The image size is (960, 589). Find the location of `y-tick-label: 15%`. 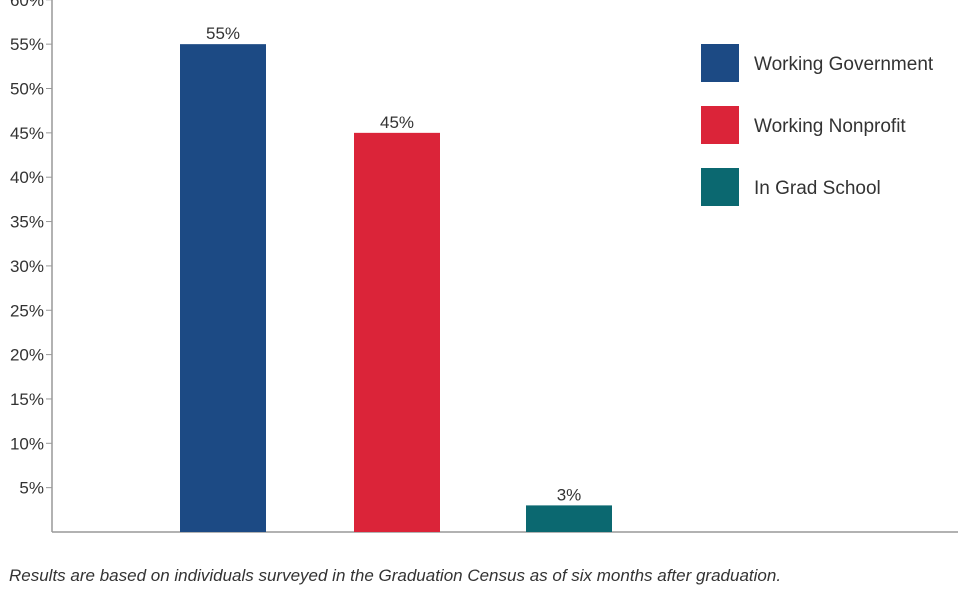

y-tick-label: 15% is located at coordinates (27, 399).